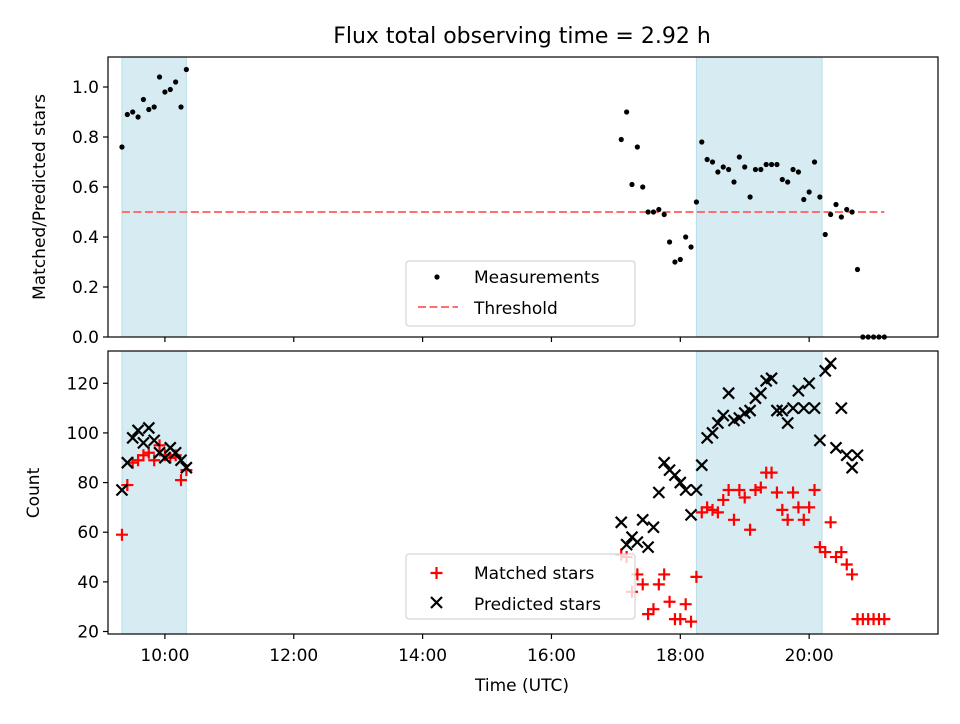 This screenshot has height=724, width=960. What do you see at coordinates (551, 656) in the screenshot?
I see `x-tick-label: 16:00` at bounding box center [551, 656].